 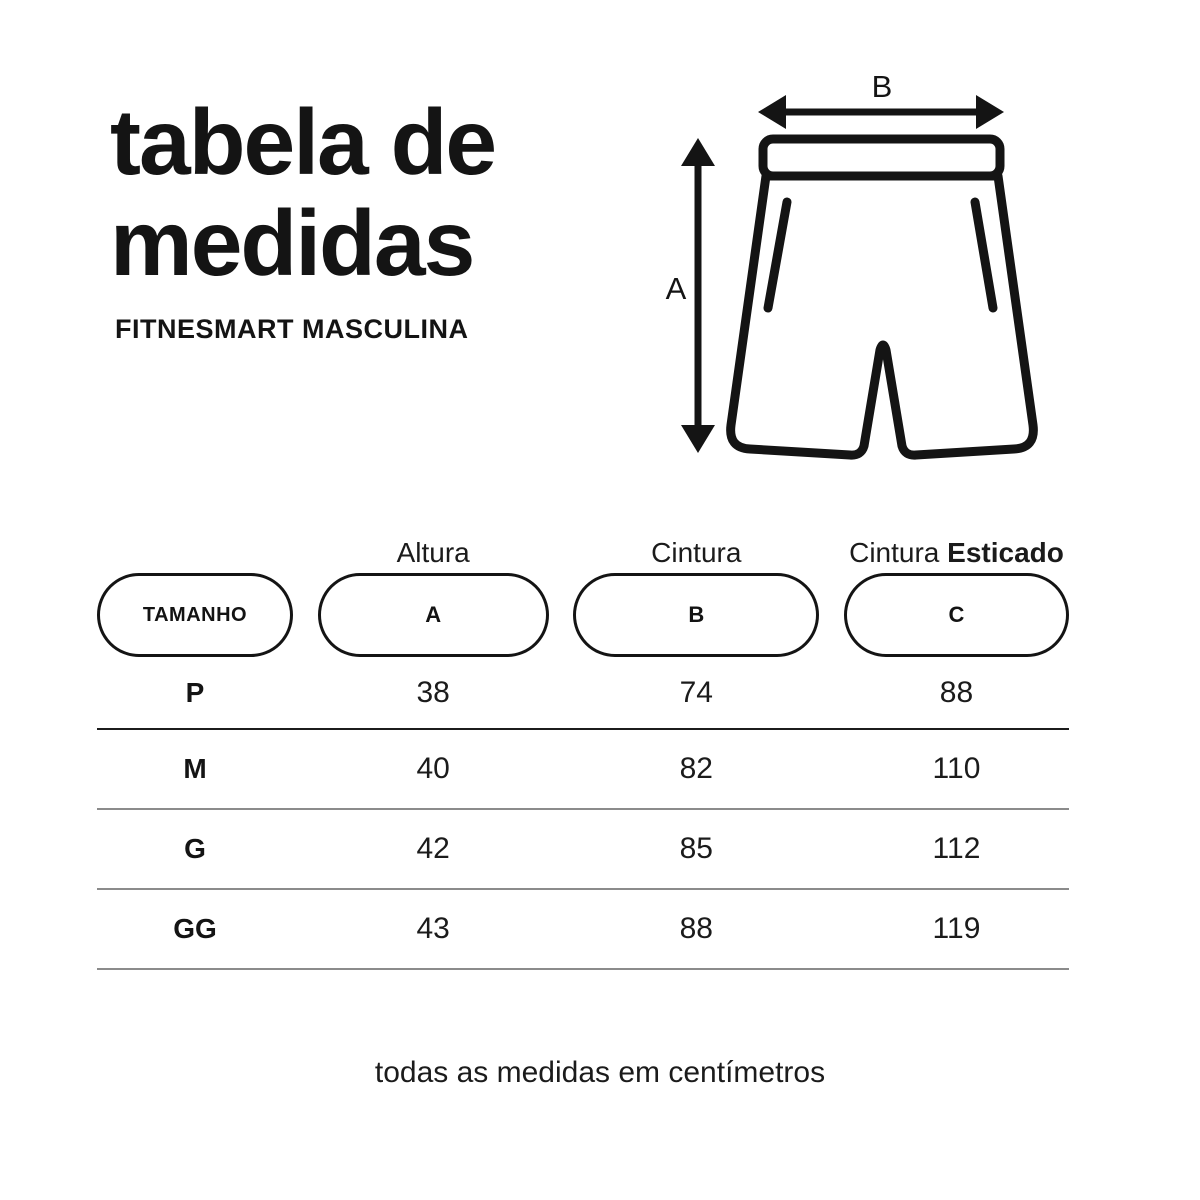 What do you see at coordinates (956, 848) in the screenshot?
I see `value-c: 112` at bounding box center [956, 848].